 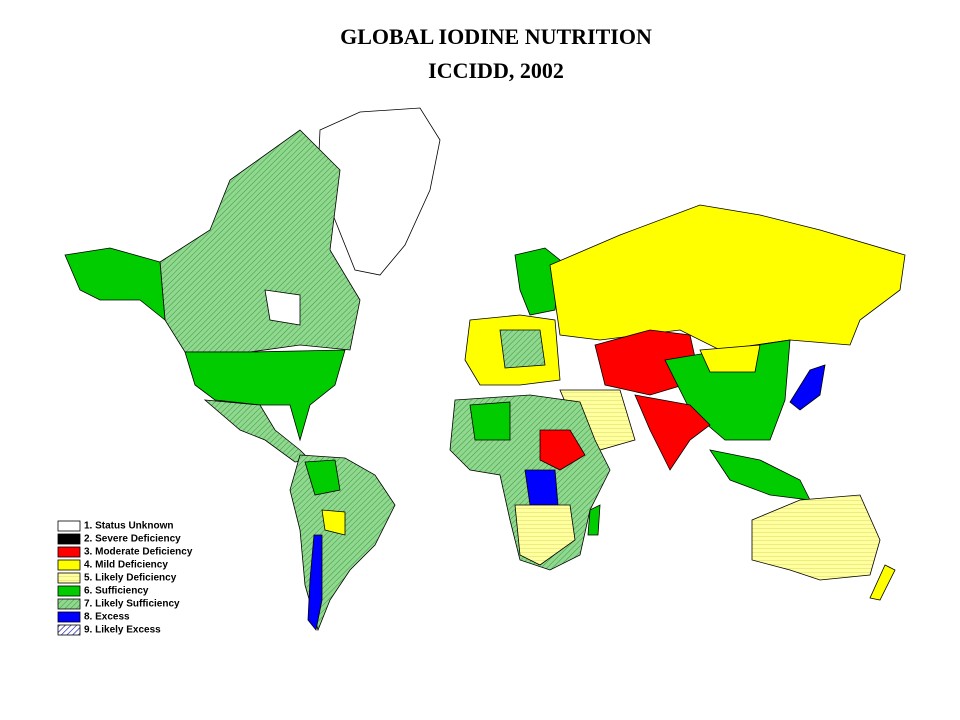 I want to click on congo, so click(x=541, y=487).